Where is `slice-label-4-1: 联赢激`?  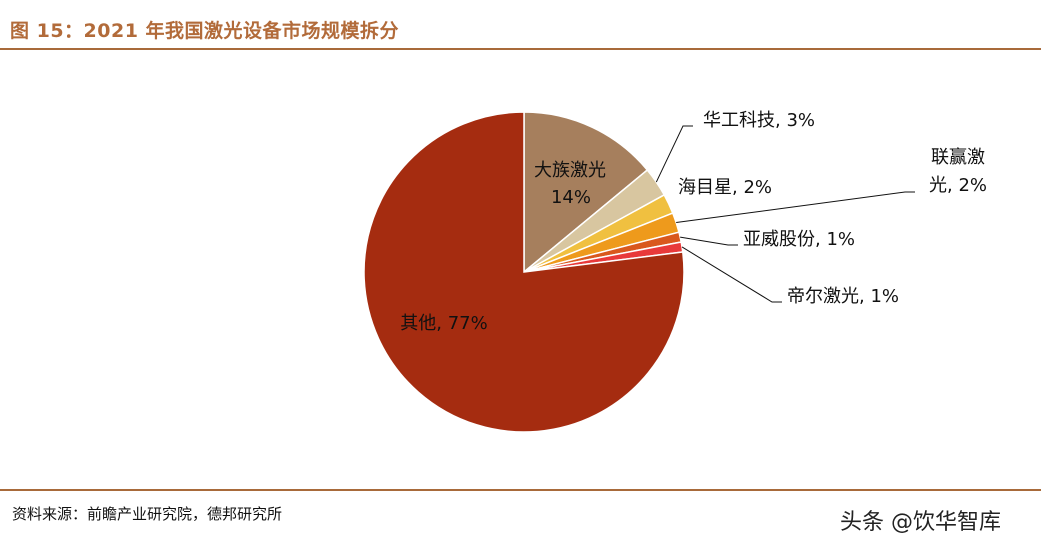
slice-label-4-1: 联赢激 is located at coordinates (958, 157).